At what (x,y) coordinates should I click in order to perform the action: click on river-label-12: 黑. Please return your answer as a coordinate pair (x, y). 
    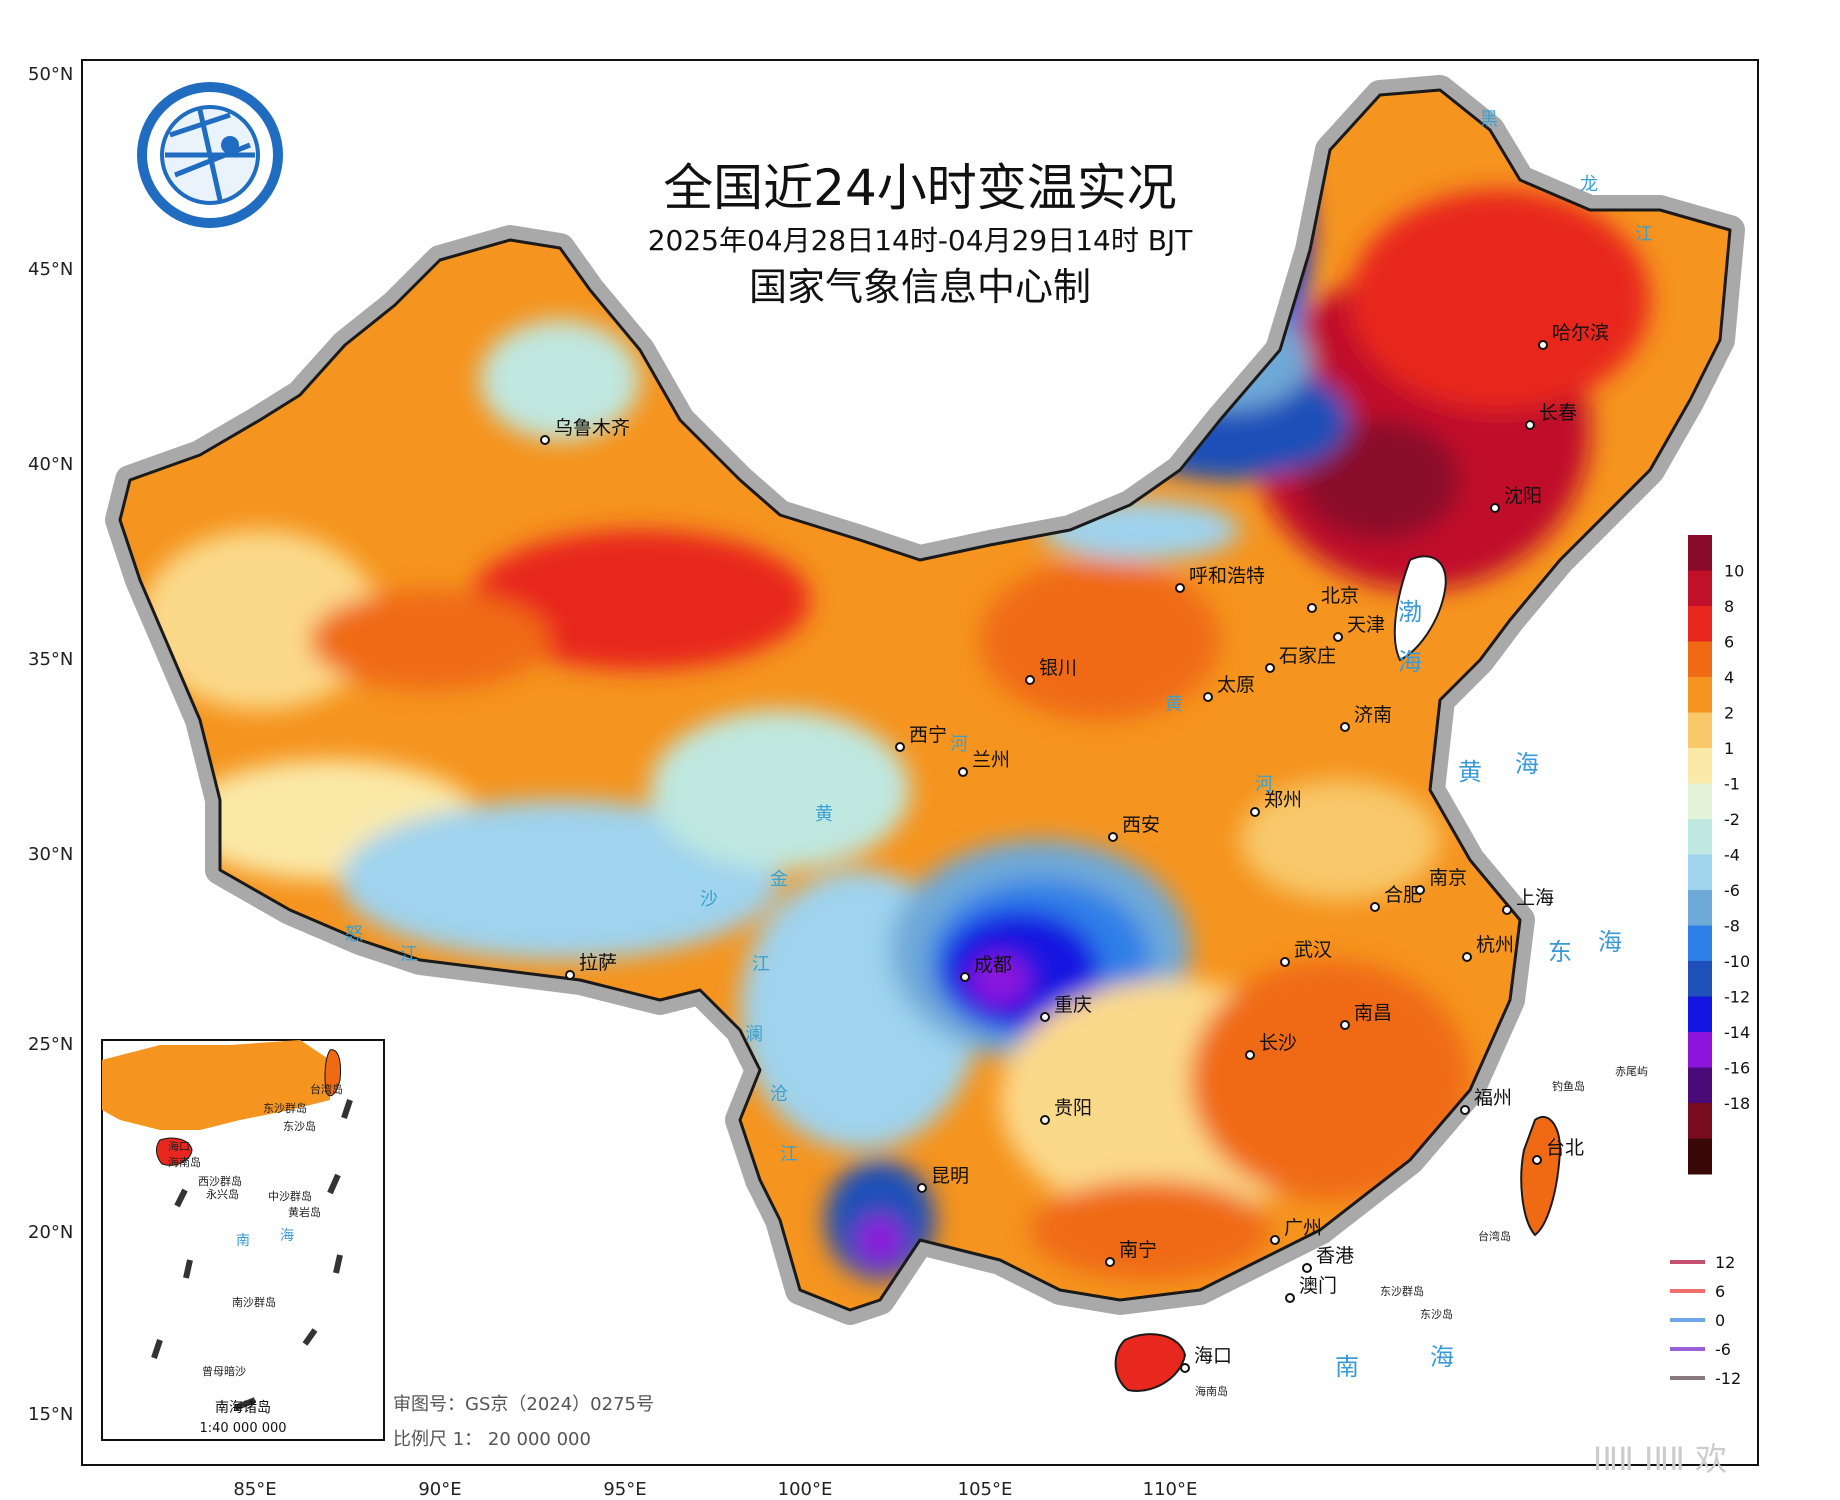
    Looking at the image, I should click on (1489, 119).